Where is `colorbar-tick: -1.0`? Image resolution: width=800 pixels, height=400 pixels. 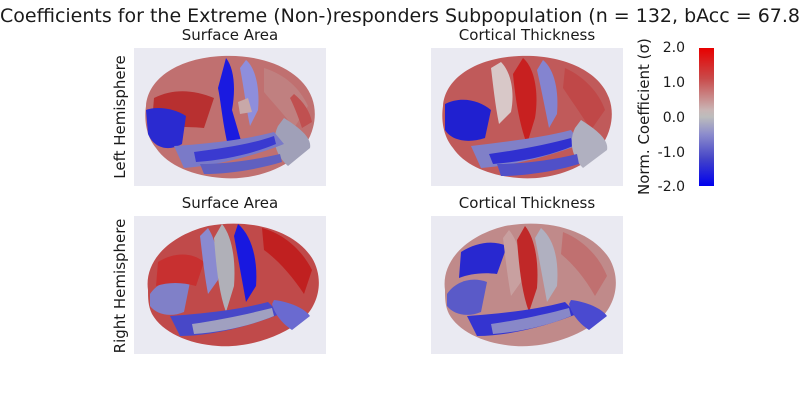 colorbar-tick: -1.0 is located at coordinates (671, 153).